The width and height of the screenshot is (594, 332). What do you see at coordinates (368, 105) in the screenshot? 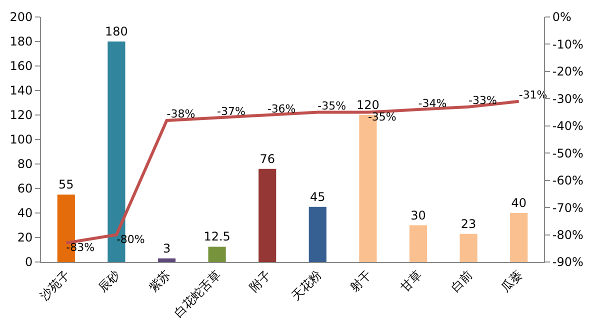
I see `data-label: 120` at bounding box center [368, 105].